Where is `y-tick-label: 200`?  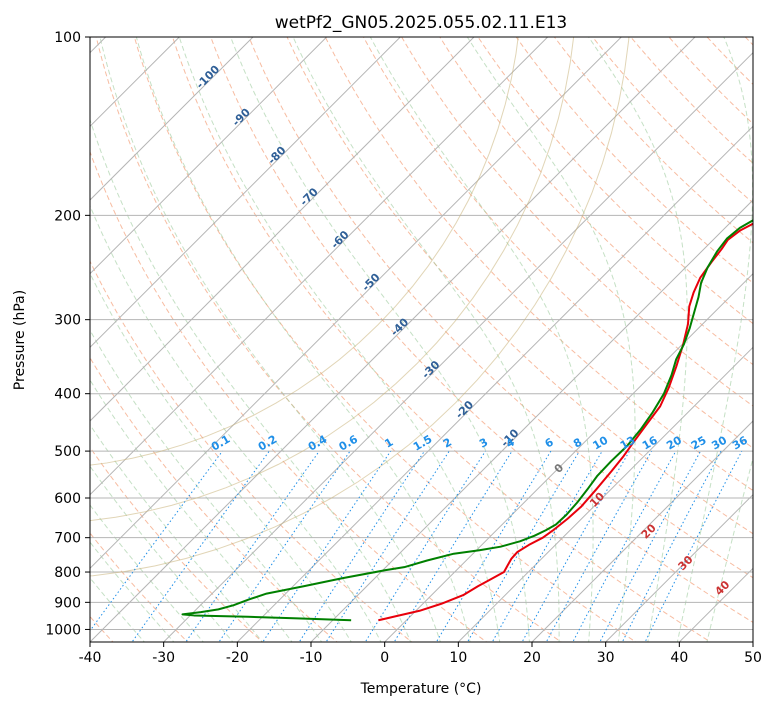 y-tick-label: 200 is located at coordinates (67, 216).